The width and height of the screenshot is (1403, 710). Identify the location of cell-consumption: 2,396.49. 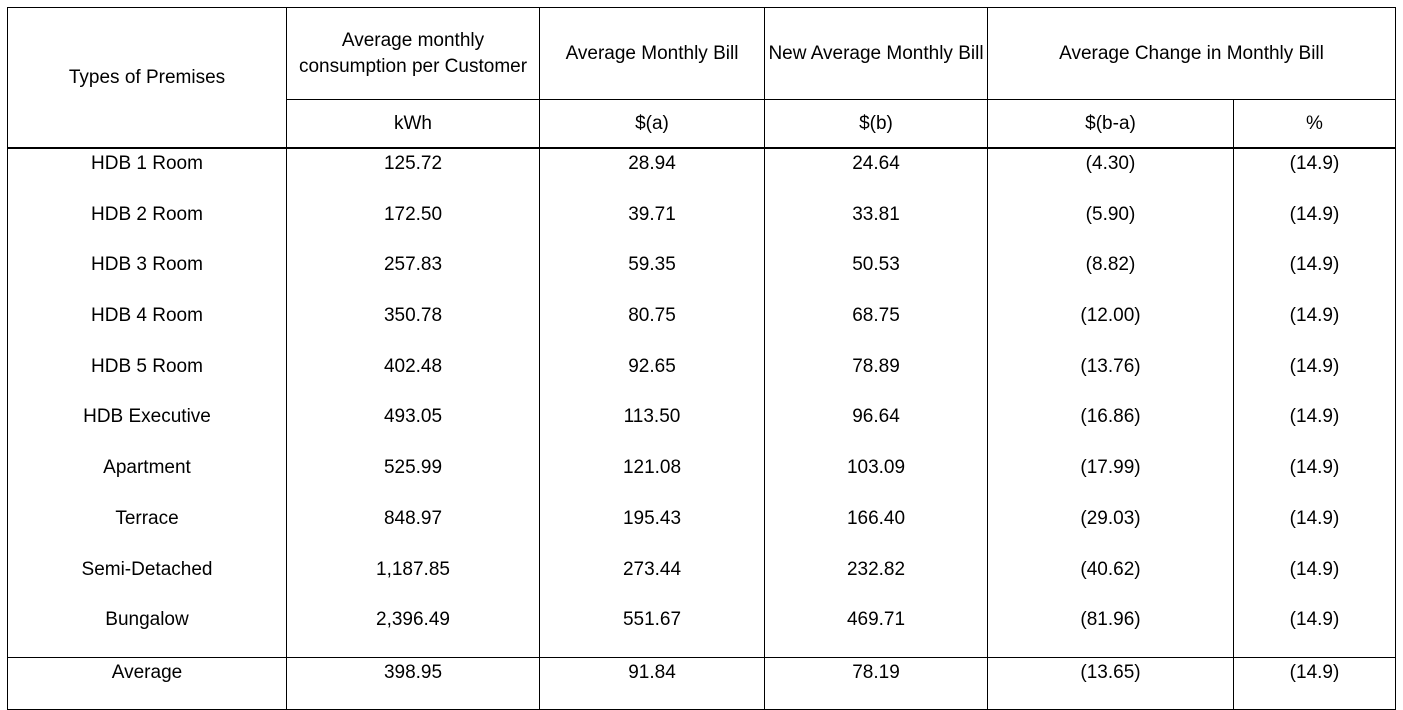
(413, 632).